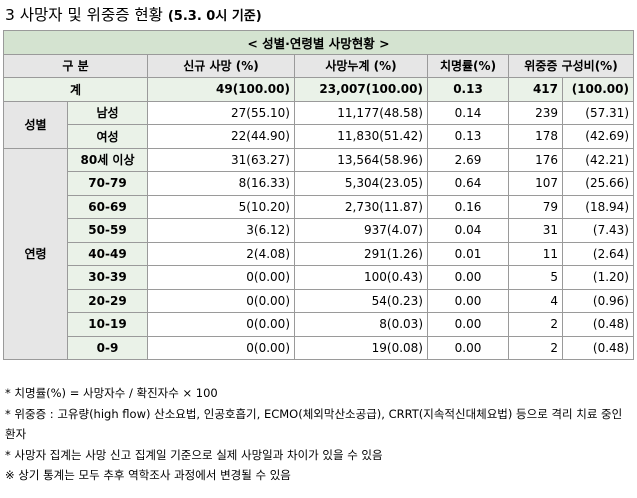 This screenshot has height=498, width=637. Describe the element at coordinates (221, 183) in the screenshot. I see `new-deaths-cell: 8(16.33)` at that location.